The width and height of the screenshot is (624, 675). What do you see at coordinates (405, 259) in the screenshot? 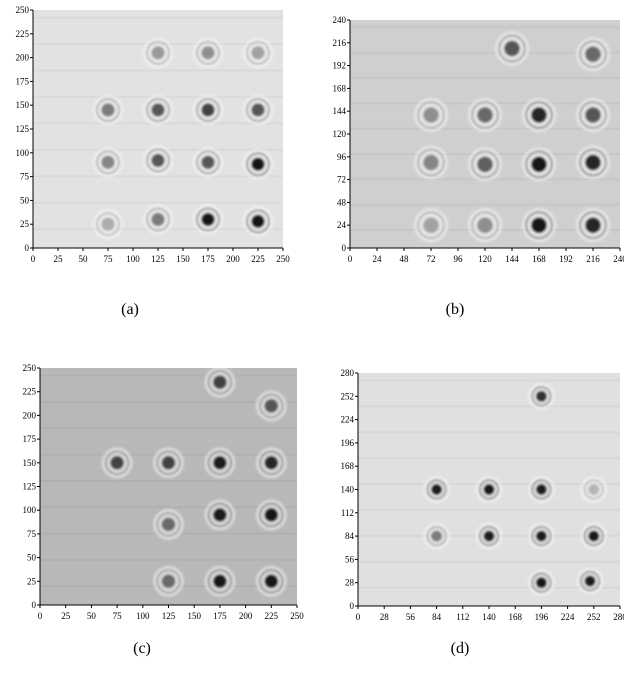
I see `x-tick-label: 48` at bounding box center [405, 259].